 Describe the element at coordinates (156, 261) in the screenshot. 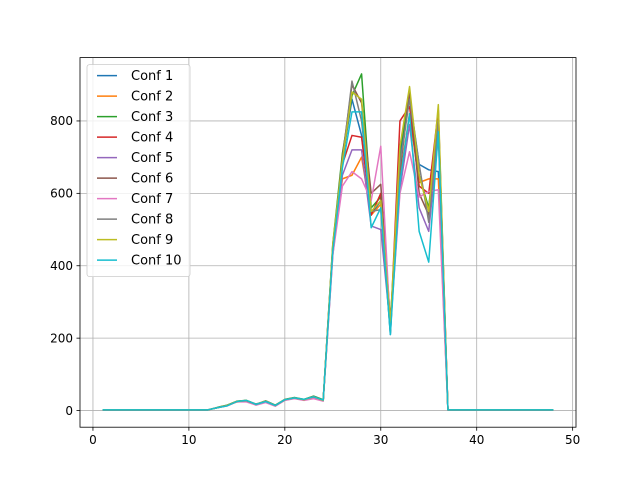

I see `legend-label-conf-10: Conf 10` at that location.